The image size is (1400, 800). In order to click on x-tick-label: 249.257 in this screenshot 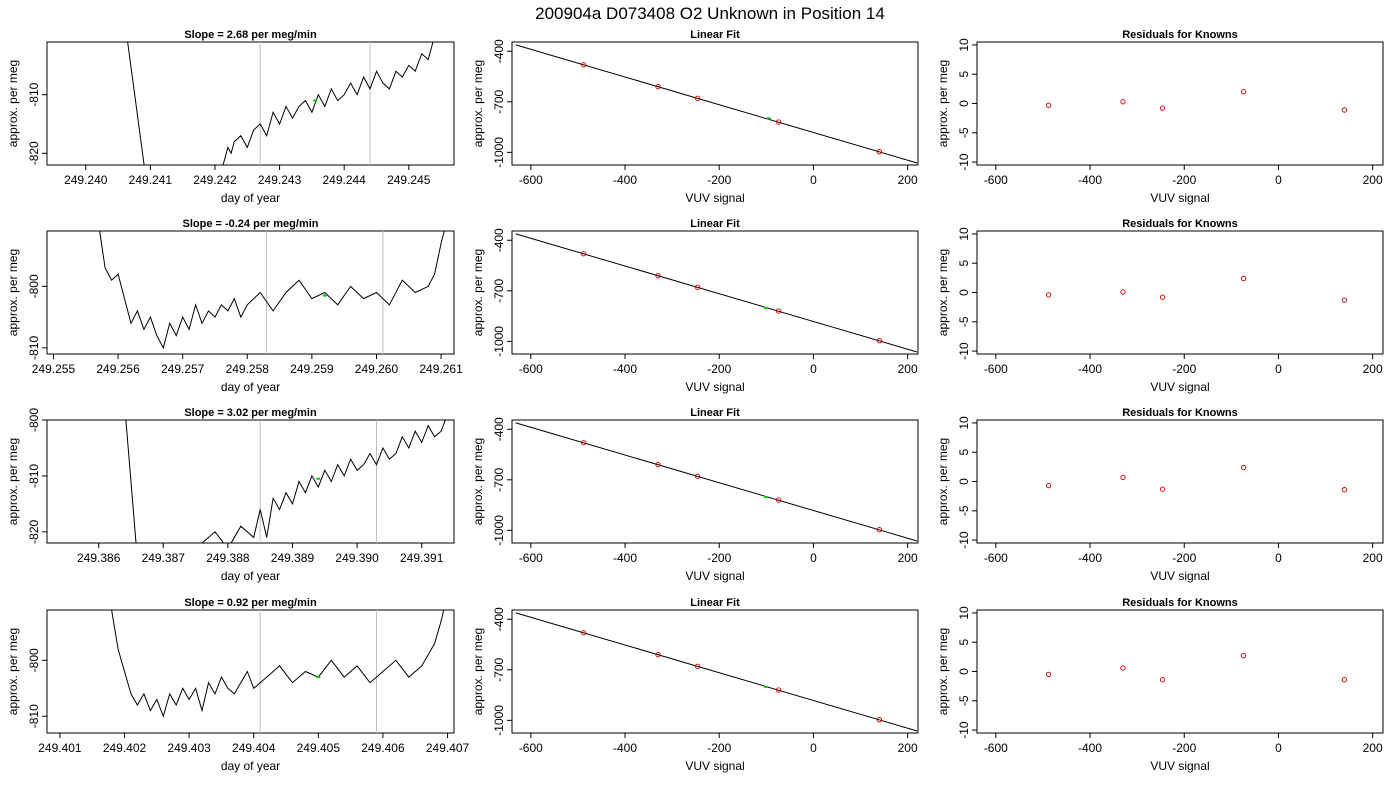, I will do `click(183, 369)`.